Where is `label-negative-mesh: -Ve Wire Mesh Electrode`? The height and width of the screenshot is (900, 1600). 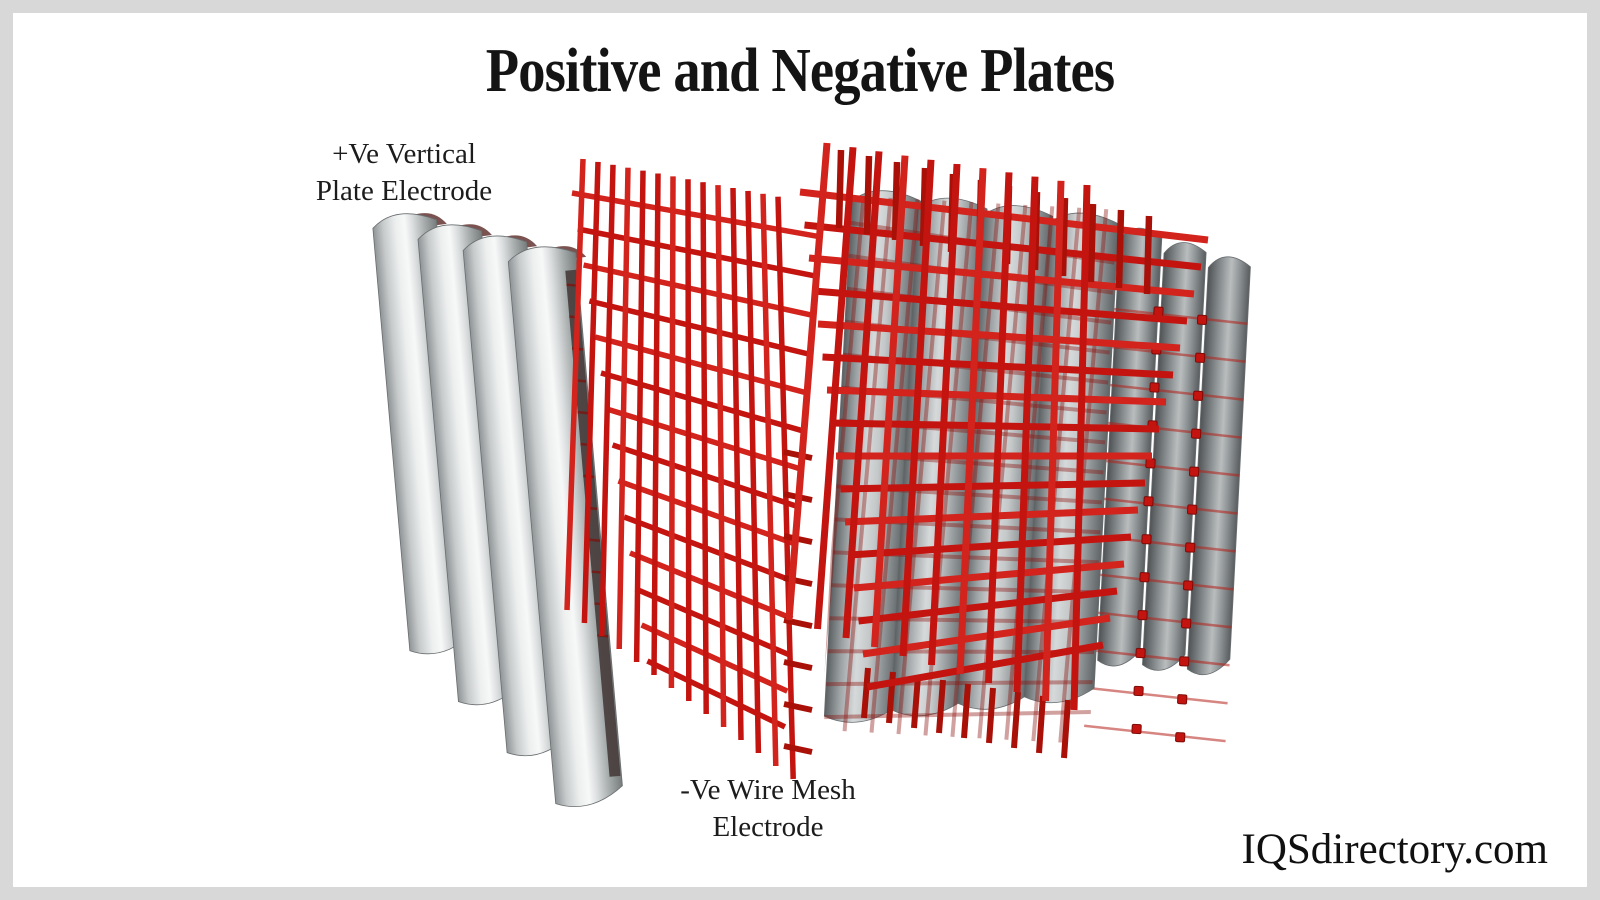 label-negative-mesh: -Ve Wire Mesh Electrode is located at coordinates (768, 809).